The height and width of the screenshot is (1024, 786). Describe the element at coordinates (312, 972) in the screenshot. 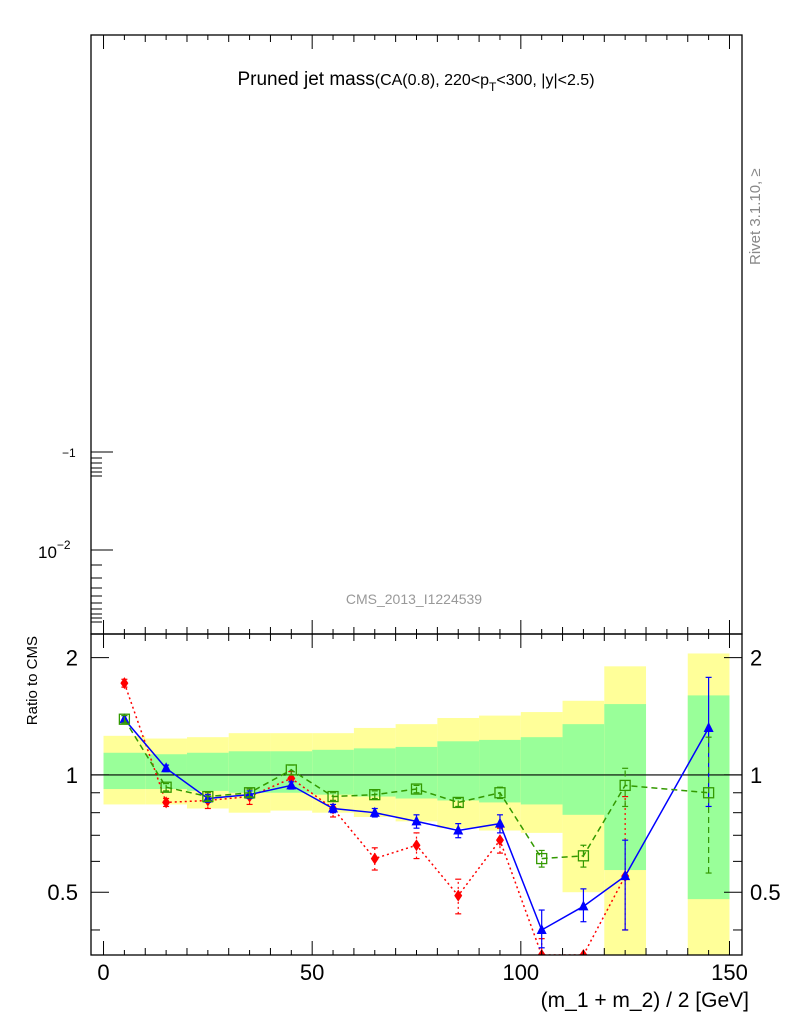

I see `x-tick-label-50: 50` at that location.